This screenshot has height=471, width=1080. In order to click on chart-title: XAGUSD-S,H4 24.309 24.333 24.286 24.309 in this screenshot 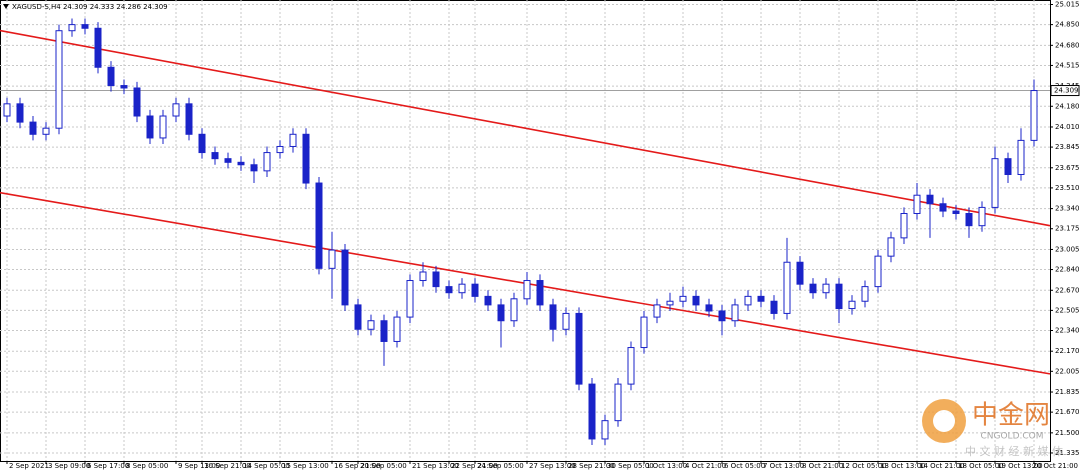, I will do `click(90, 7)`.